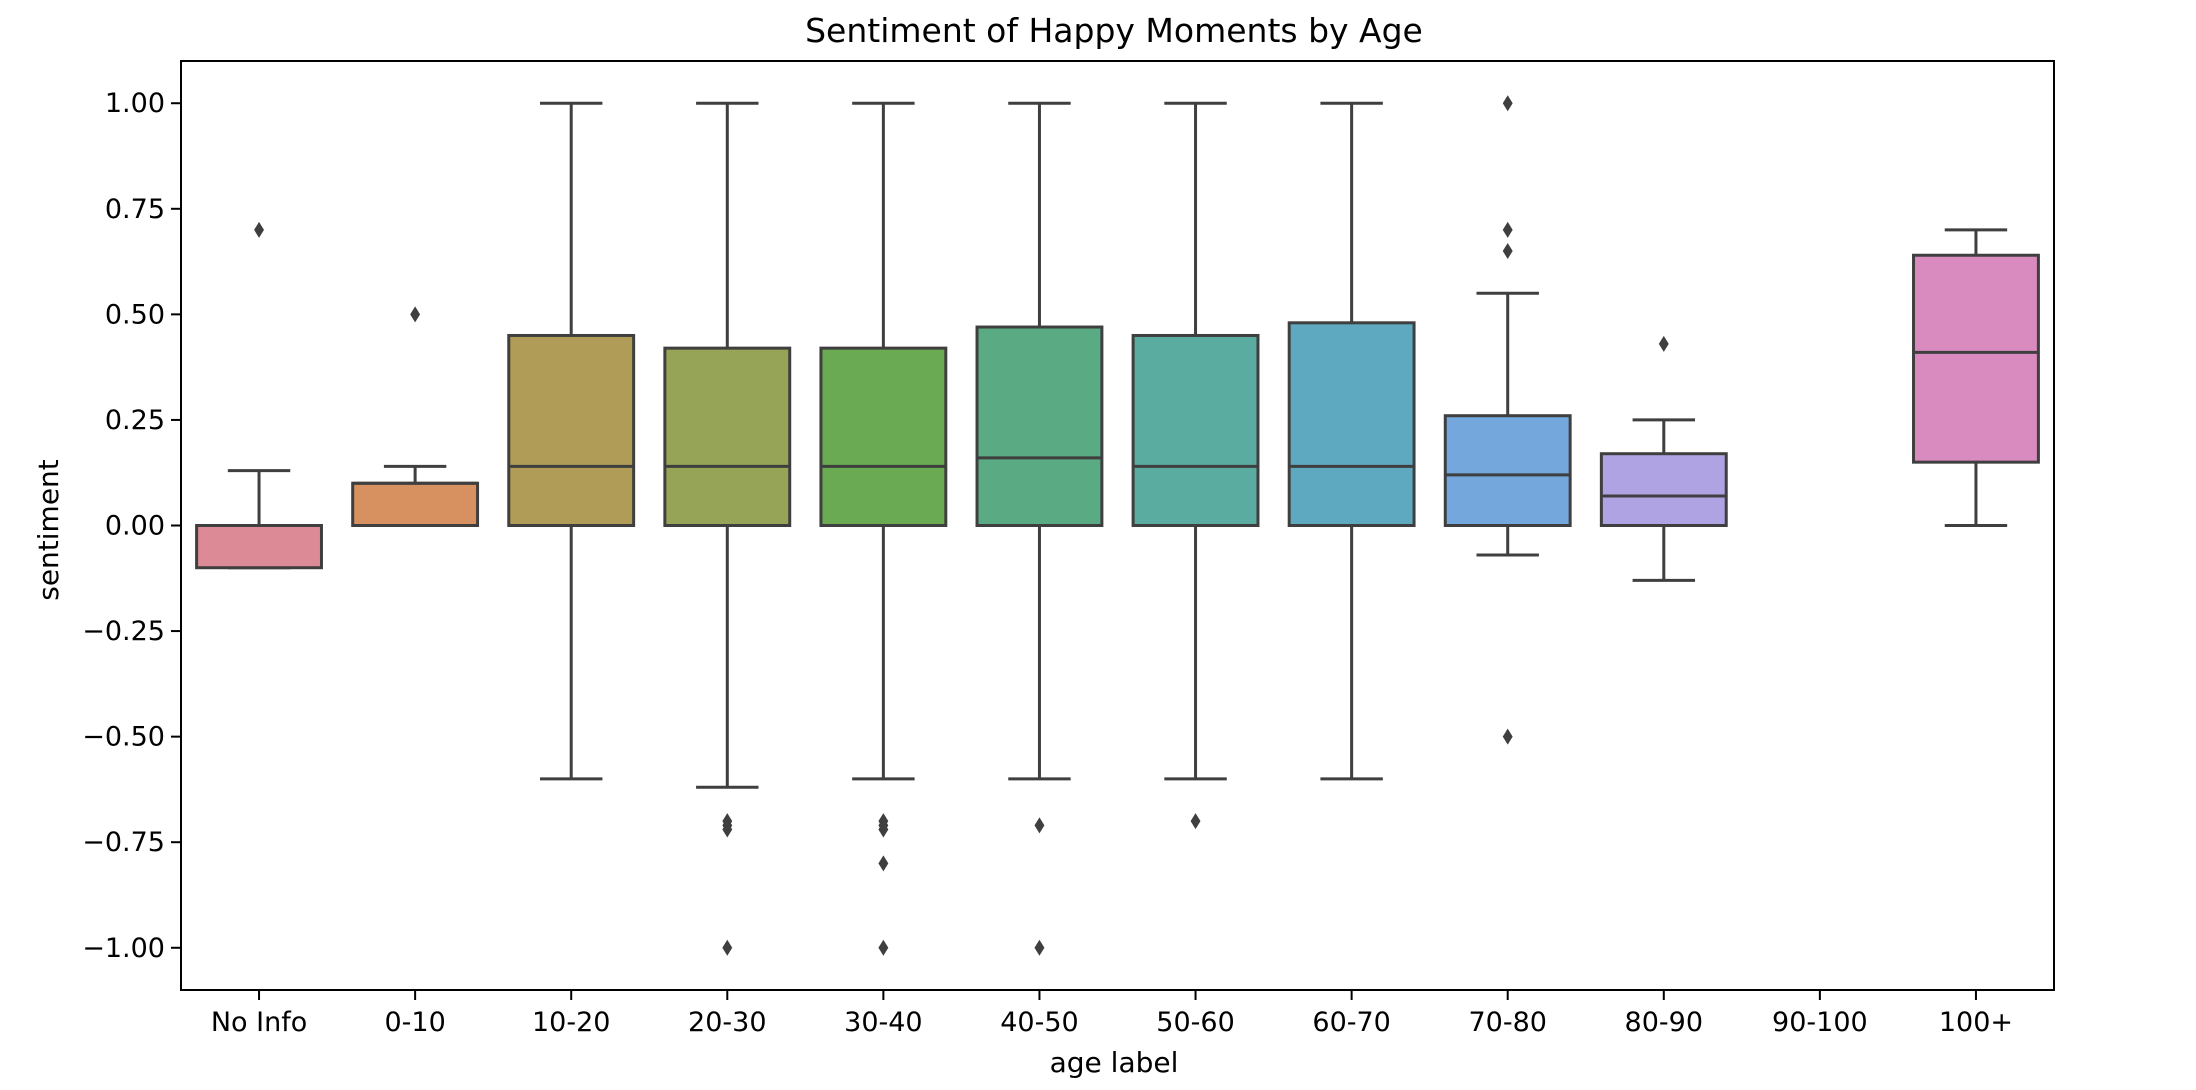  I want to click on y-tick-label: 0.75, so click(135, 209).